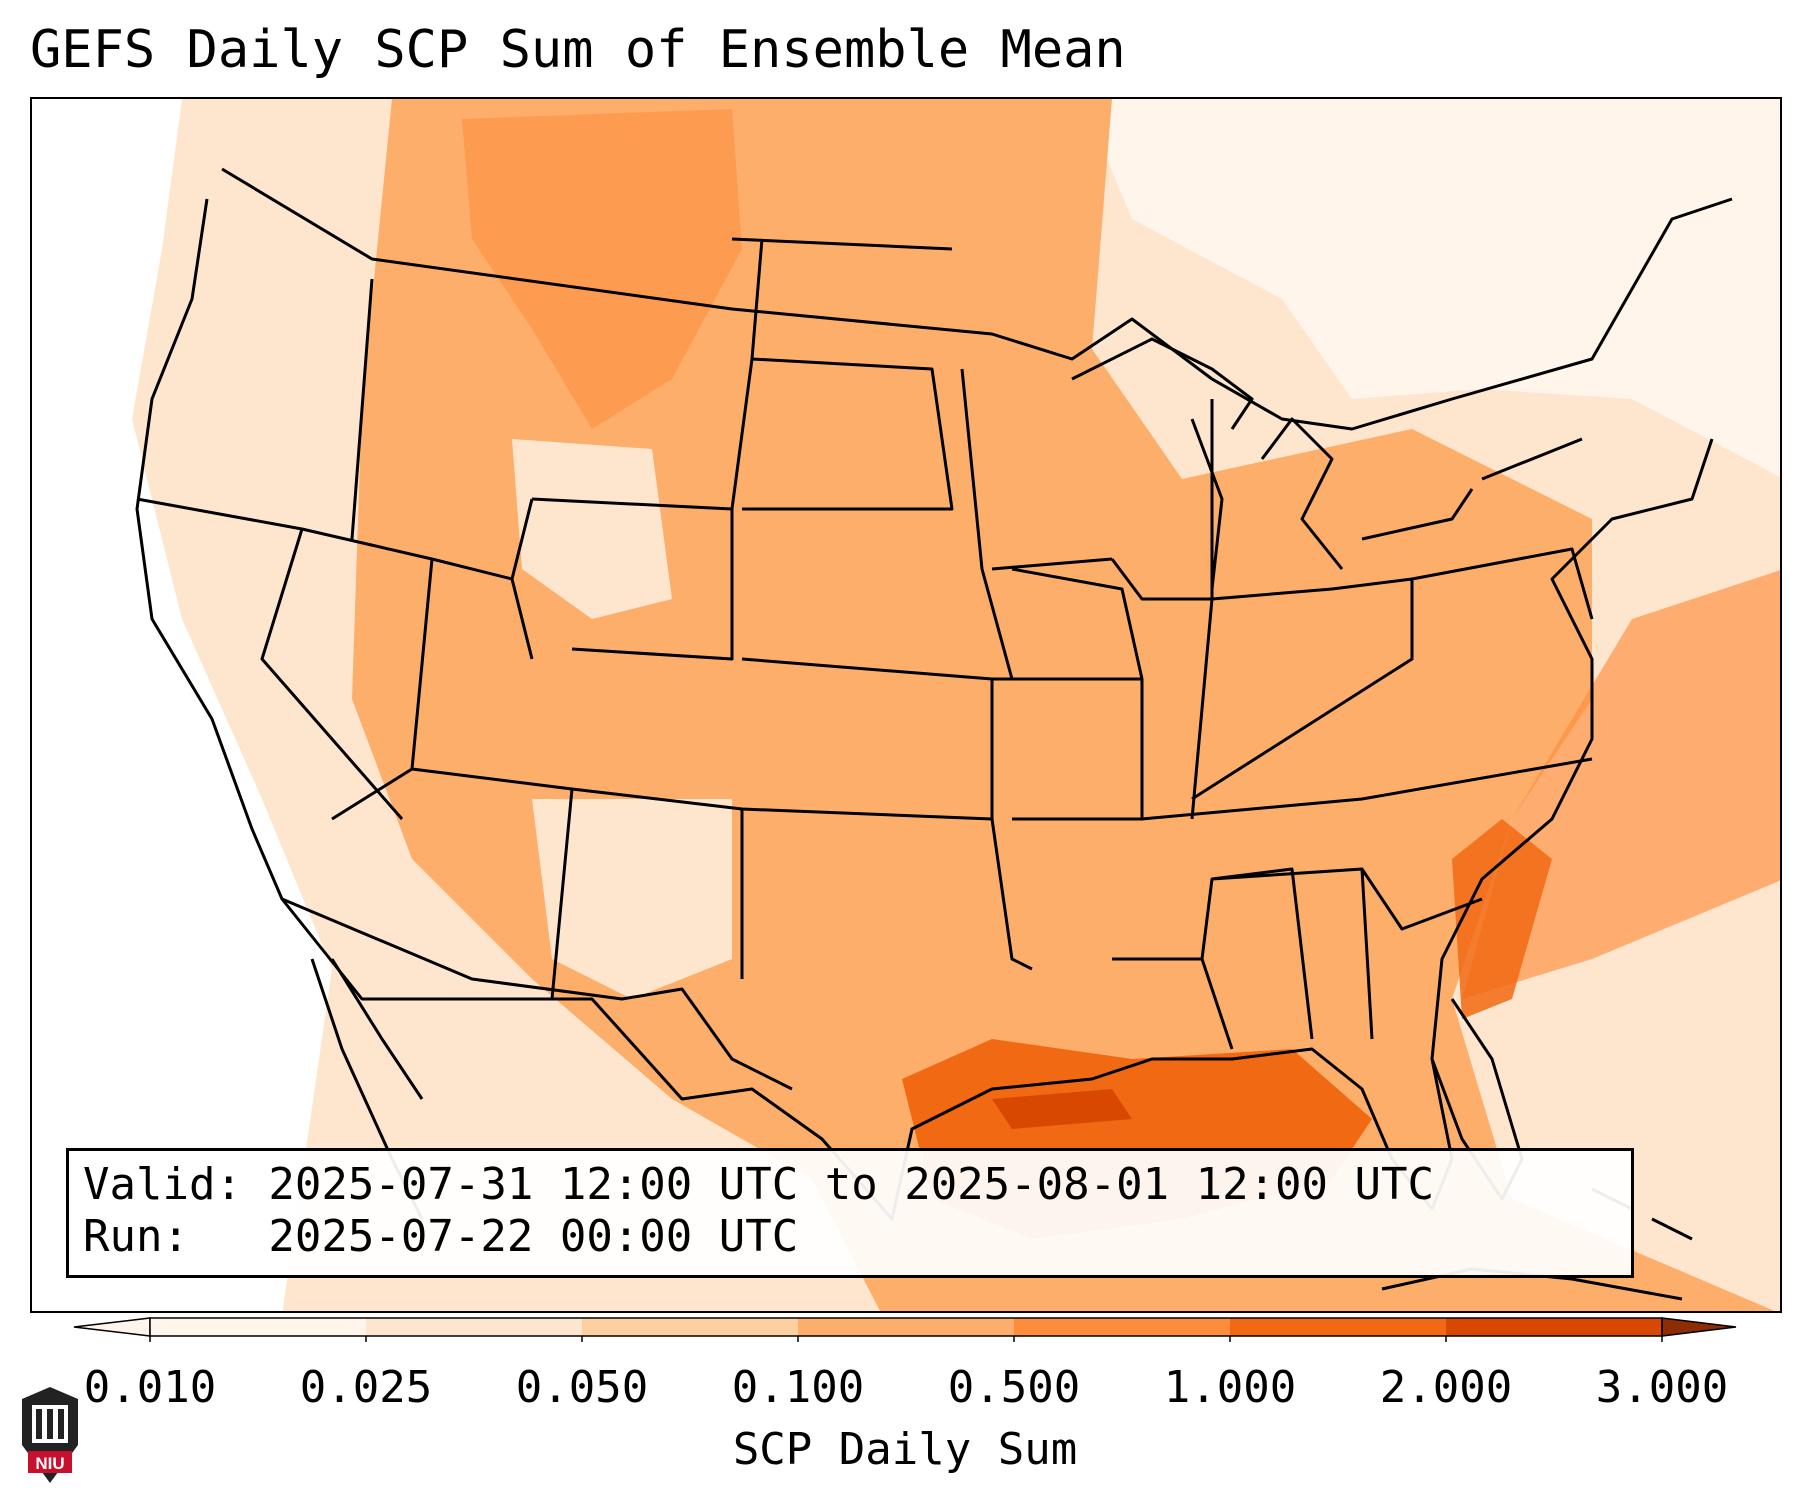  I want to click on colorbar-outline, so click(906, 1327).